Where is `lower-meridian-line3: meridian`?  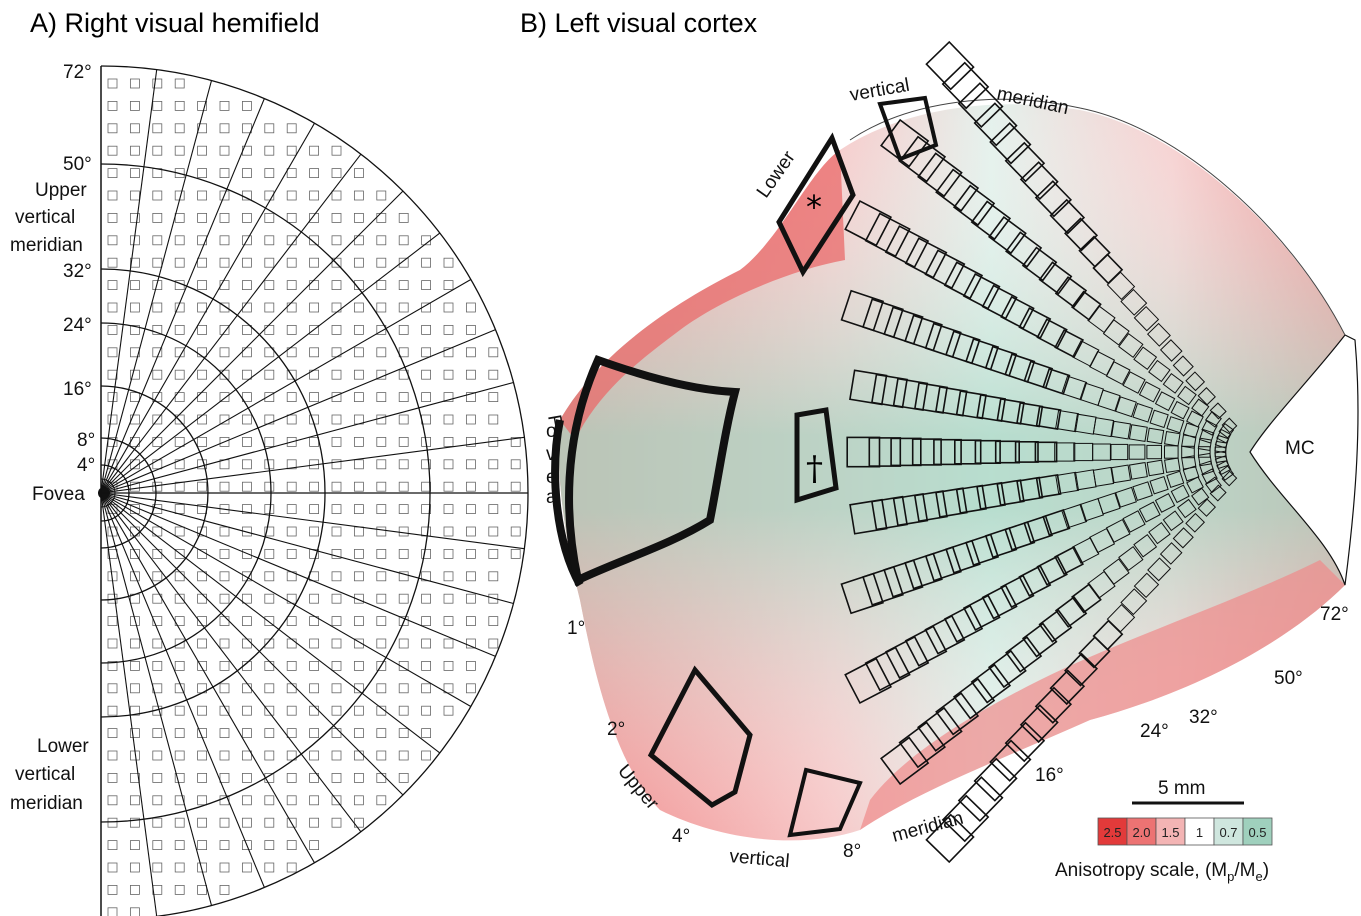
lower-meridian-line3: meridian is located at coordinates (46, 803).